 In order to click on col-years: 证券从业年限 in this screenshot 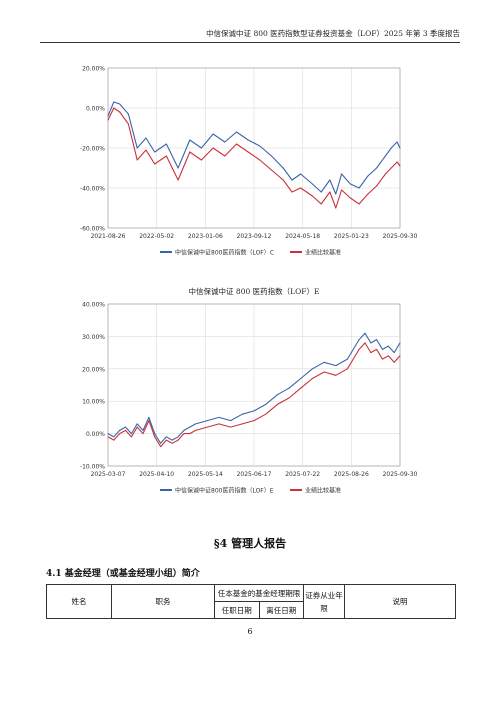, I will do `click(324, 601)`.